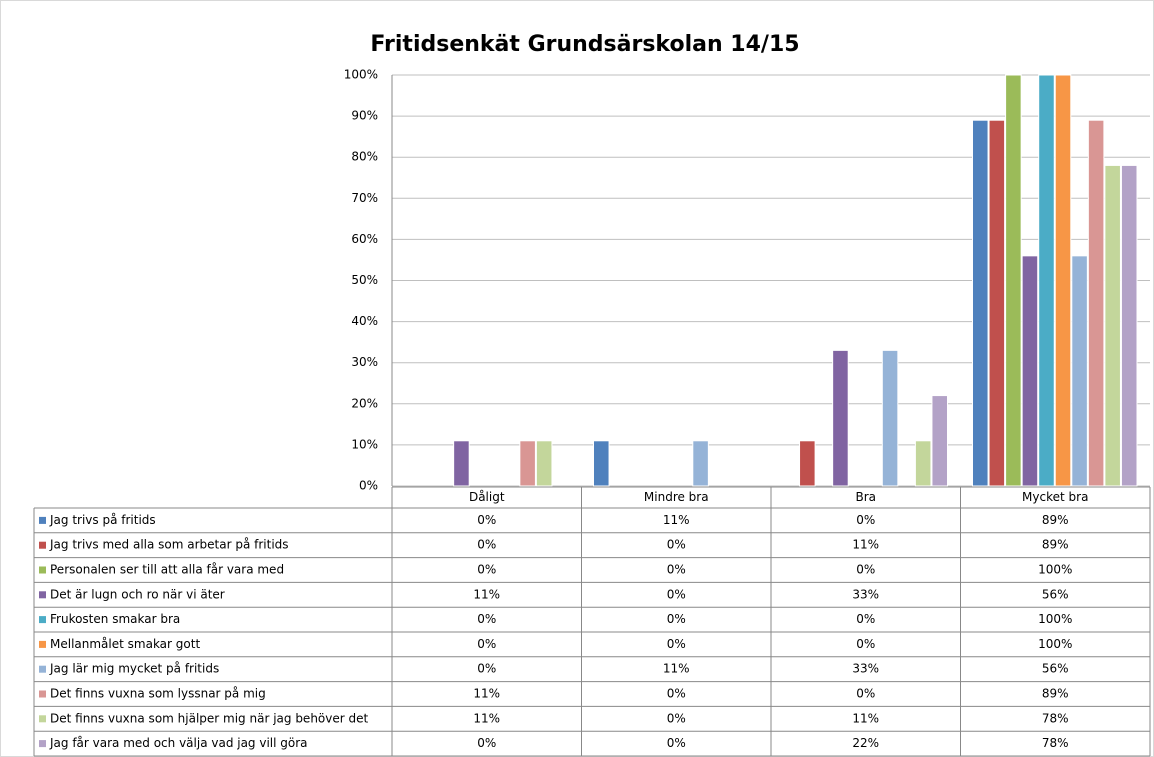 This screenshot has height=757, width=1154. What do you see at coordinates (364, 362) in the screenshot?
I see `y-tick-label: 30%` at bounding box center [364, 362].